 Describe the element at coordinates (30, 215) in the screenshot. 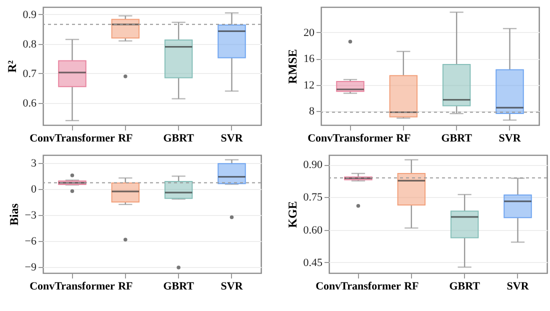

I see `y-tick-label: −3` at that location.